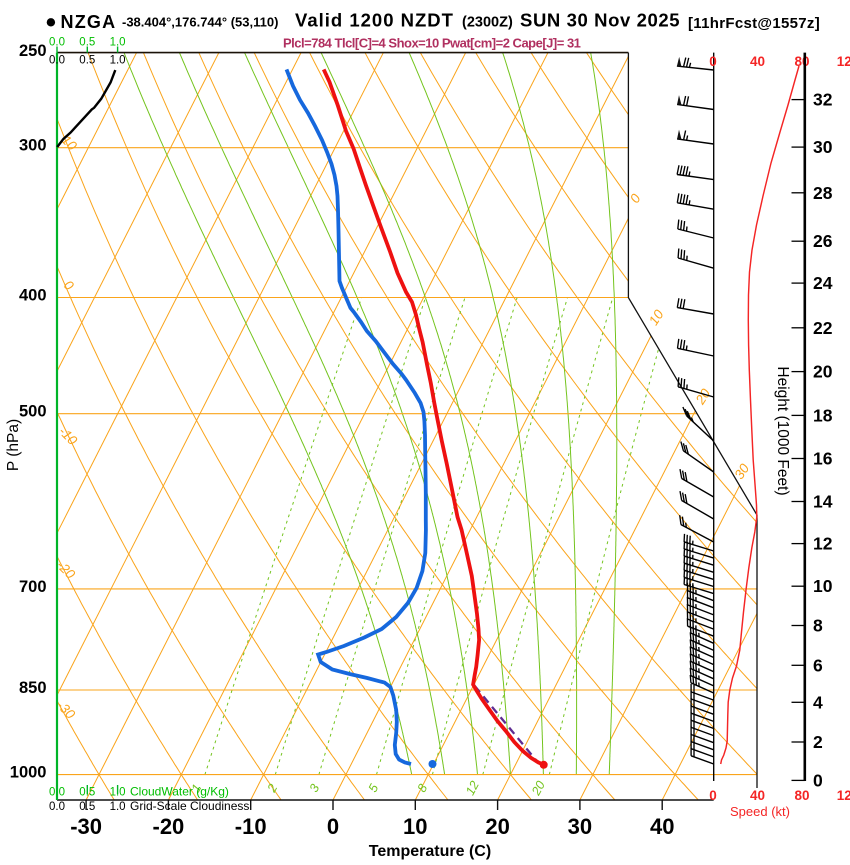 This screenshot has width=850, height=865. I want to click on svg-text: 32, so click(823, 100).